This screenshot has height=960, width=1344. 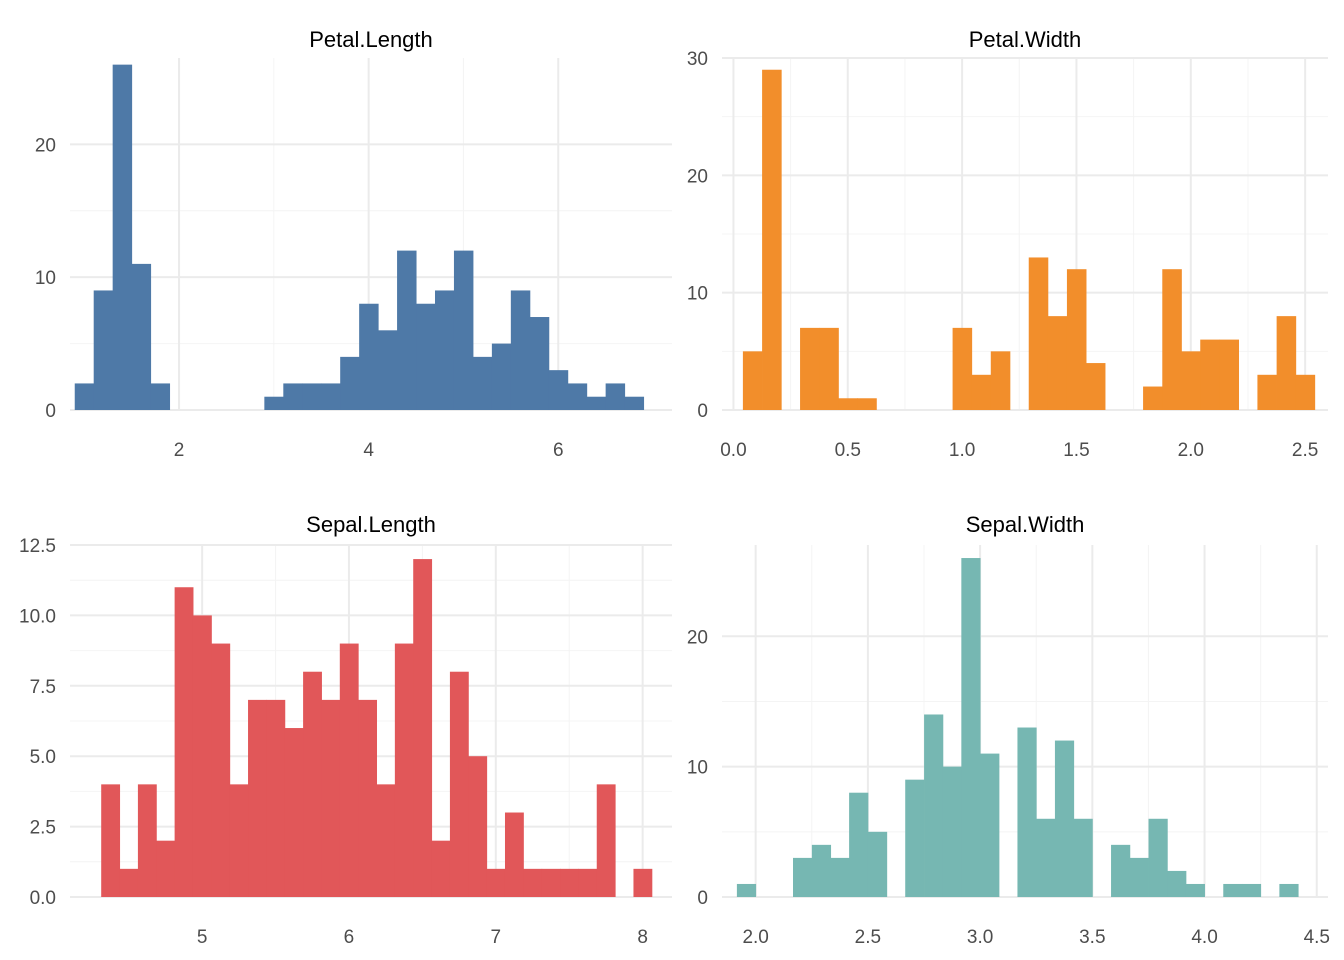 I want to click on x-tick-label: 2.0, so click(x=755, y=937).